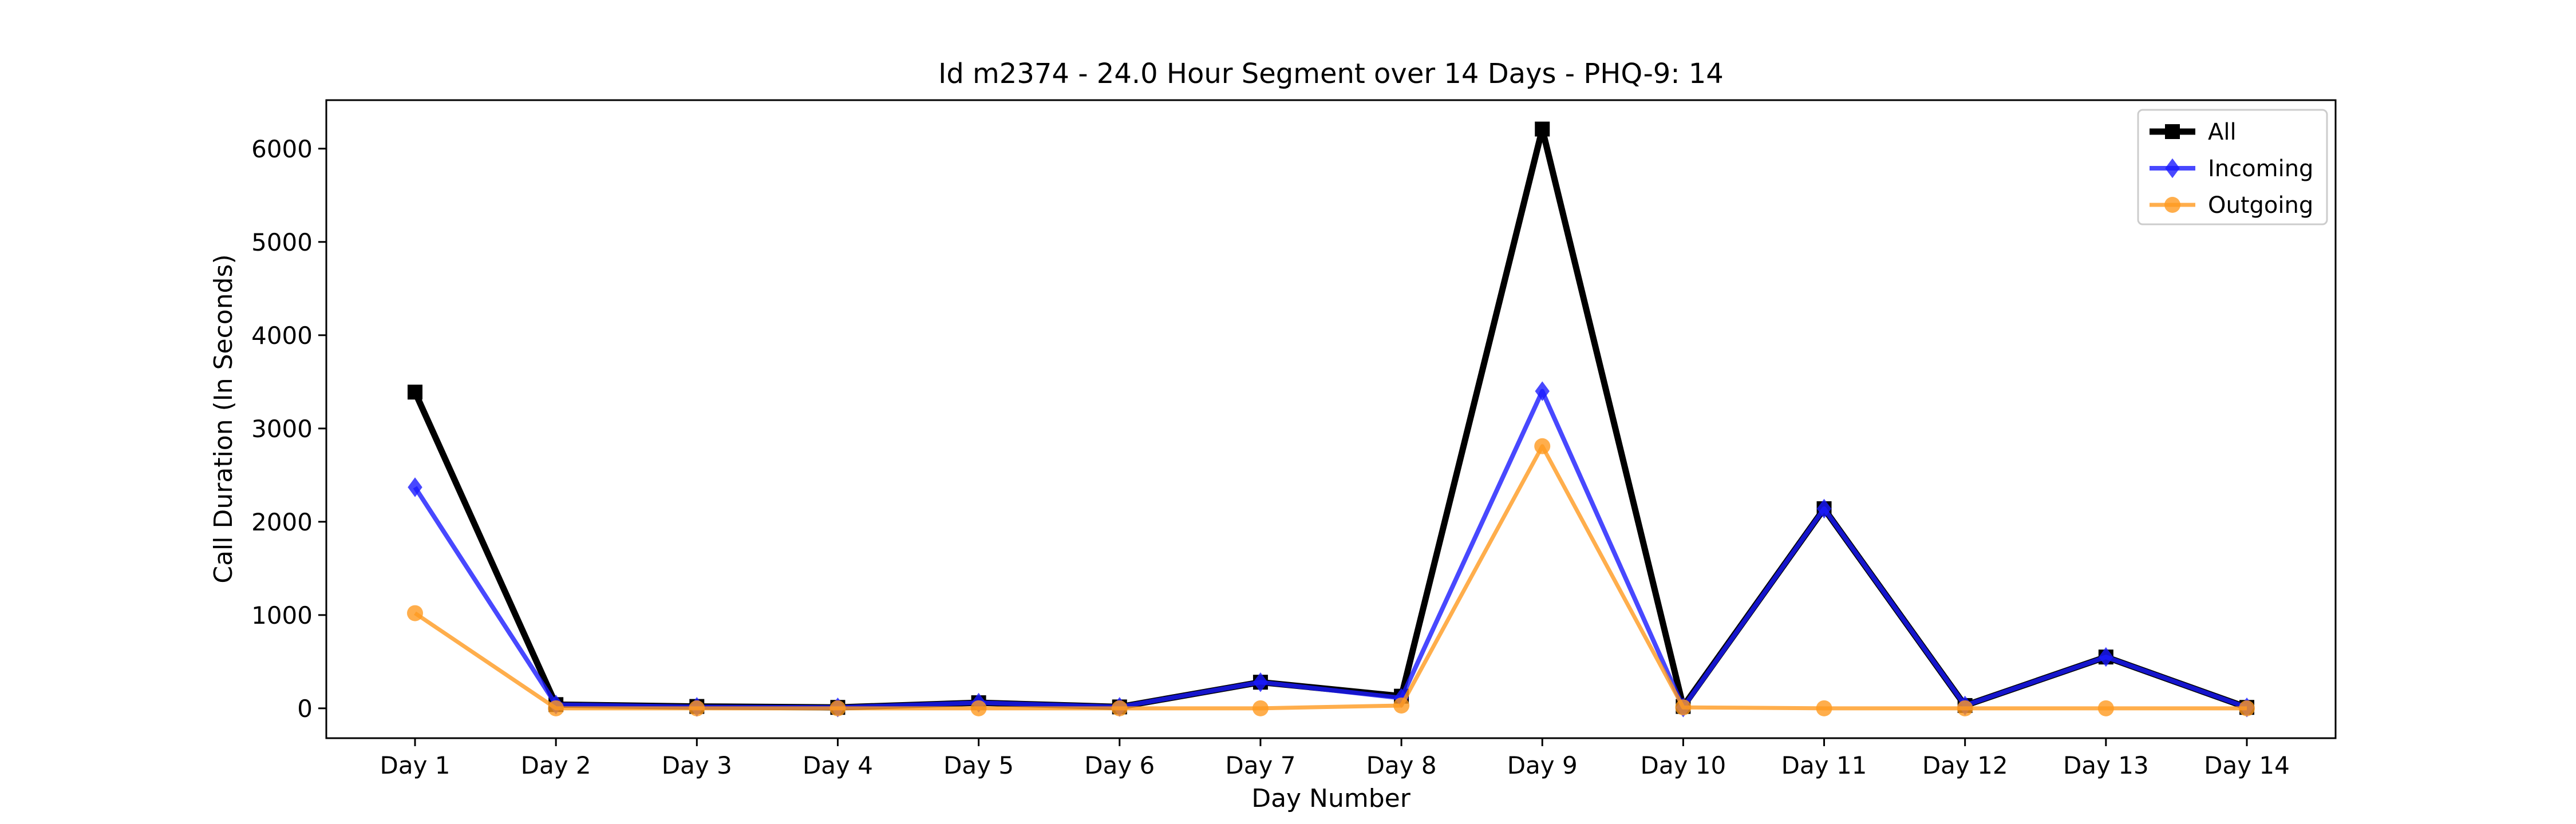  I want to click on legend-item-all: All, so click(2193, 132).